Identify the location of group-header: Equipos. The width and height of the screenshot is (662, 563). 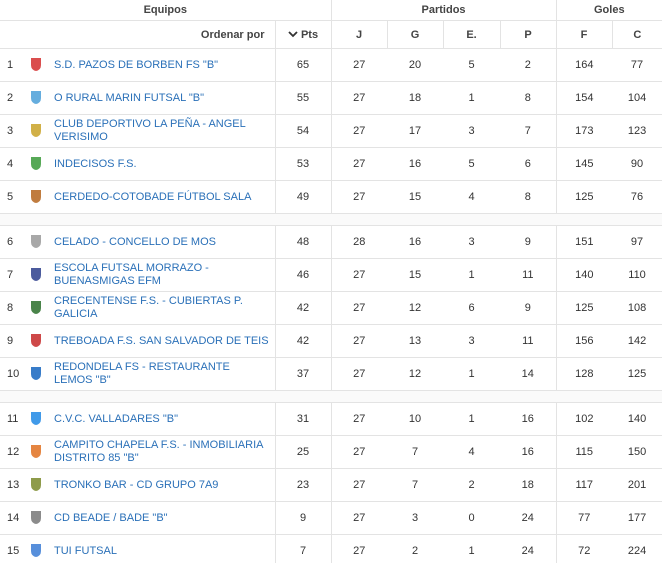
(166, 10).